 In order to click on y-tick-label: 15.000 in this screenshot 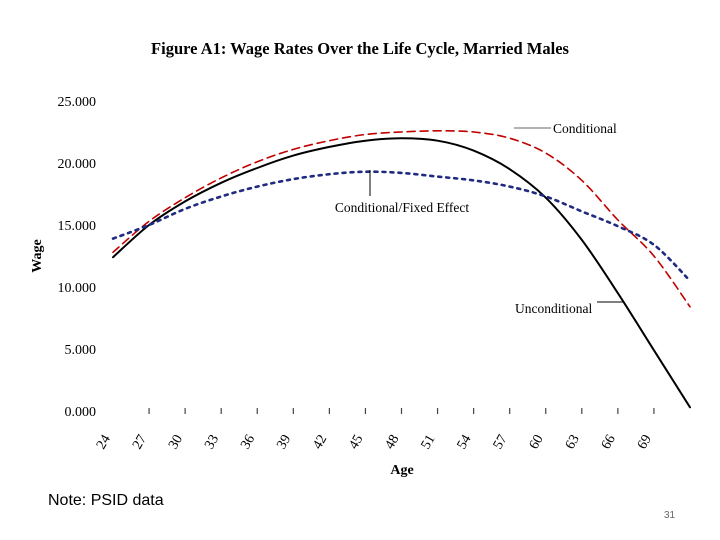, I will do `click(77, 226)`.